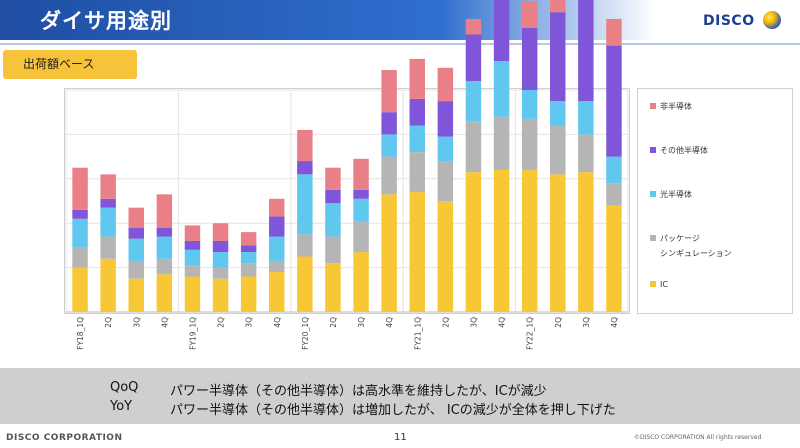  Describe the element at coordinates (715, 201) in the screenshot. I see `chart-legend: 非半導体 その他半導体 光半導体 パッケージ シンギュレーション IC` at that location.